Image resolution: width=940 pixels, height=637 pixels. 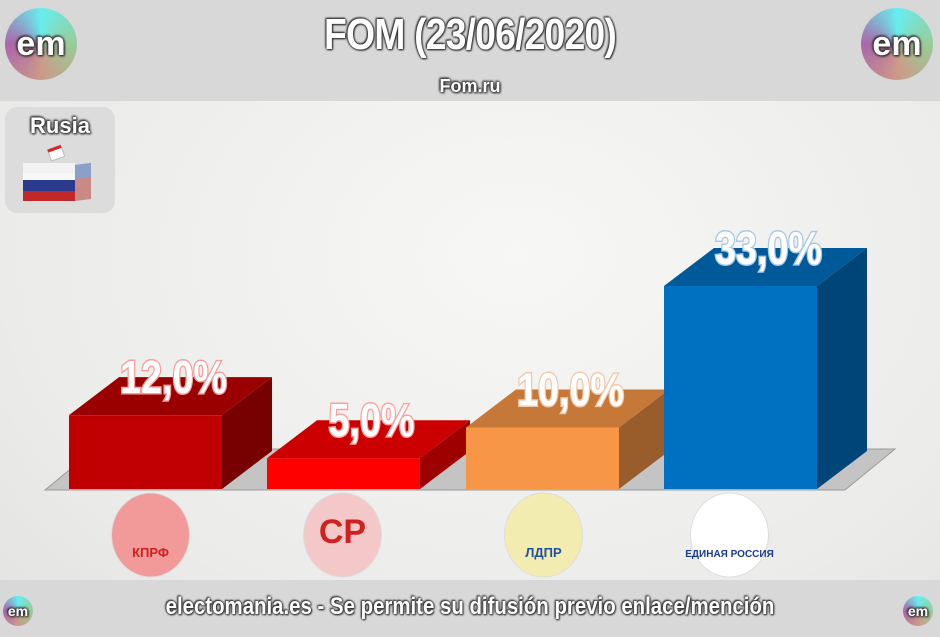 What do you see at coordinates (57, 172) in the screenshot?
I see `ballot-box-icon` at bounding box center [57, 172].